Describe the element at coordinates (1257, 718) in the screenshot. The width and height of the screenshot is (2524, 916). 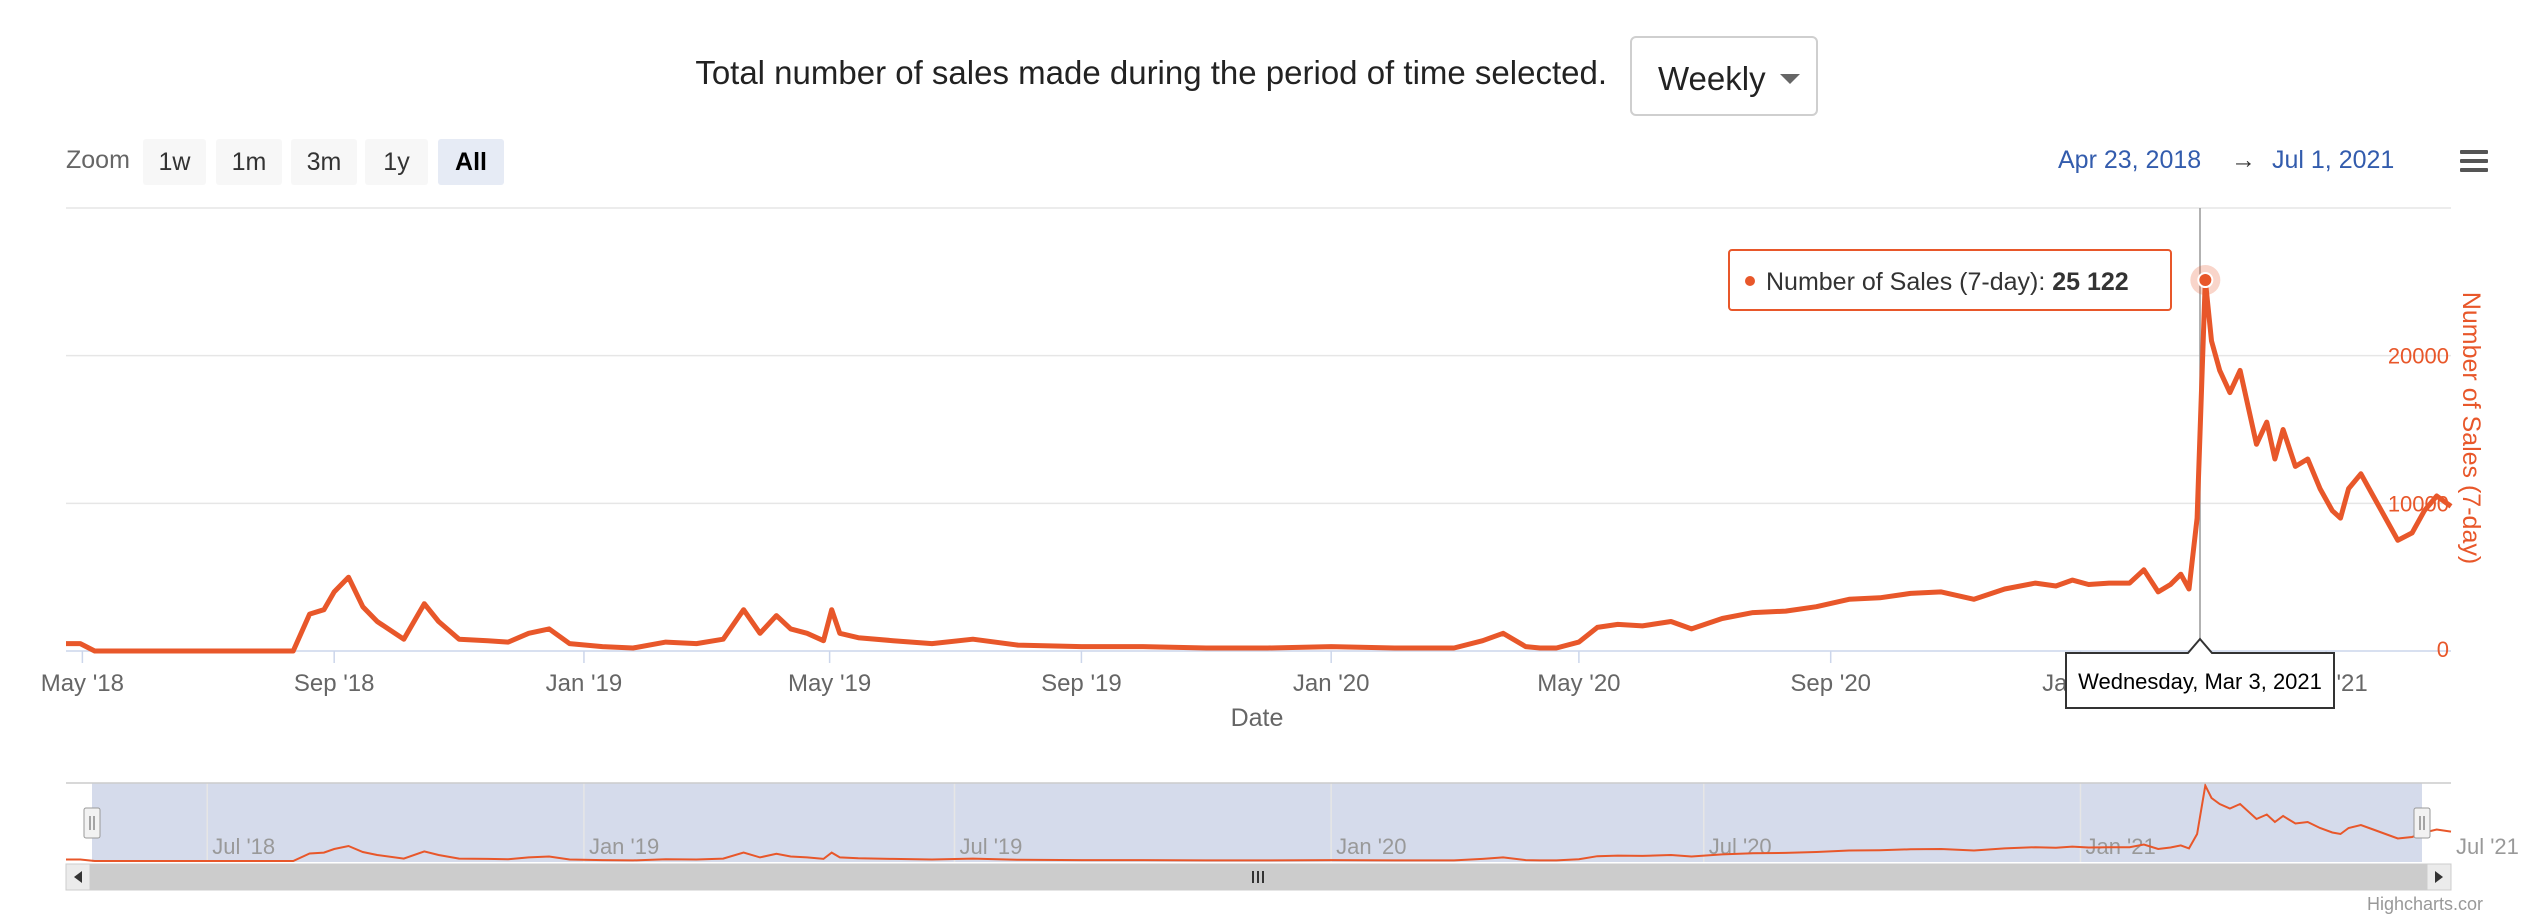
I see `x-axis-title: Date` at that location.